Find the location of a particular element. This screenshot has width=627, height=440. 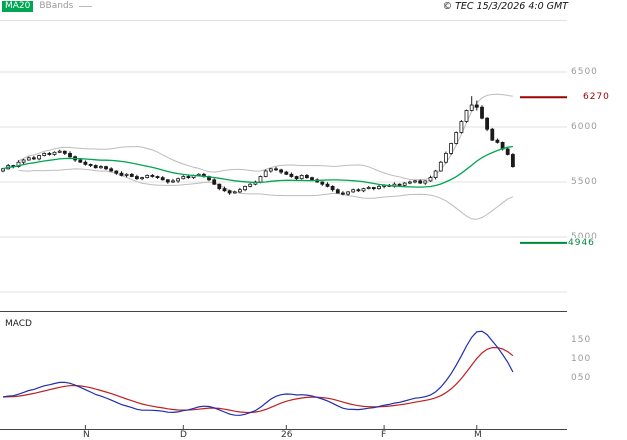

macd-tick-150: 150 is located at coordinates (581, 340).